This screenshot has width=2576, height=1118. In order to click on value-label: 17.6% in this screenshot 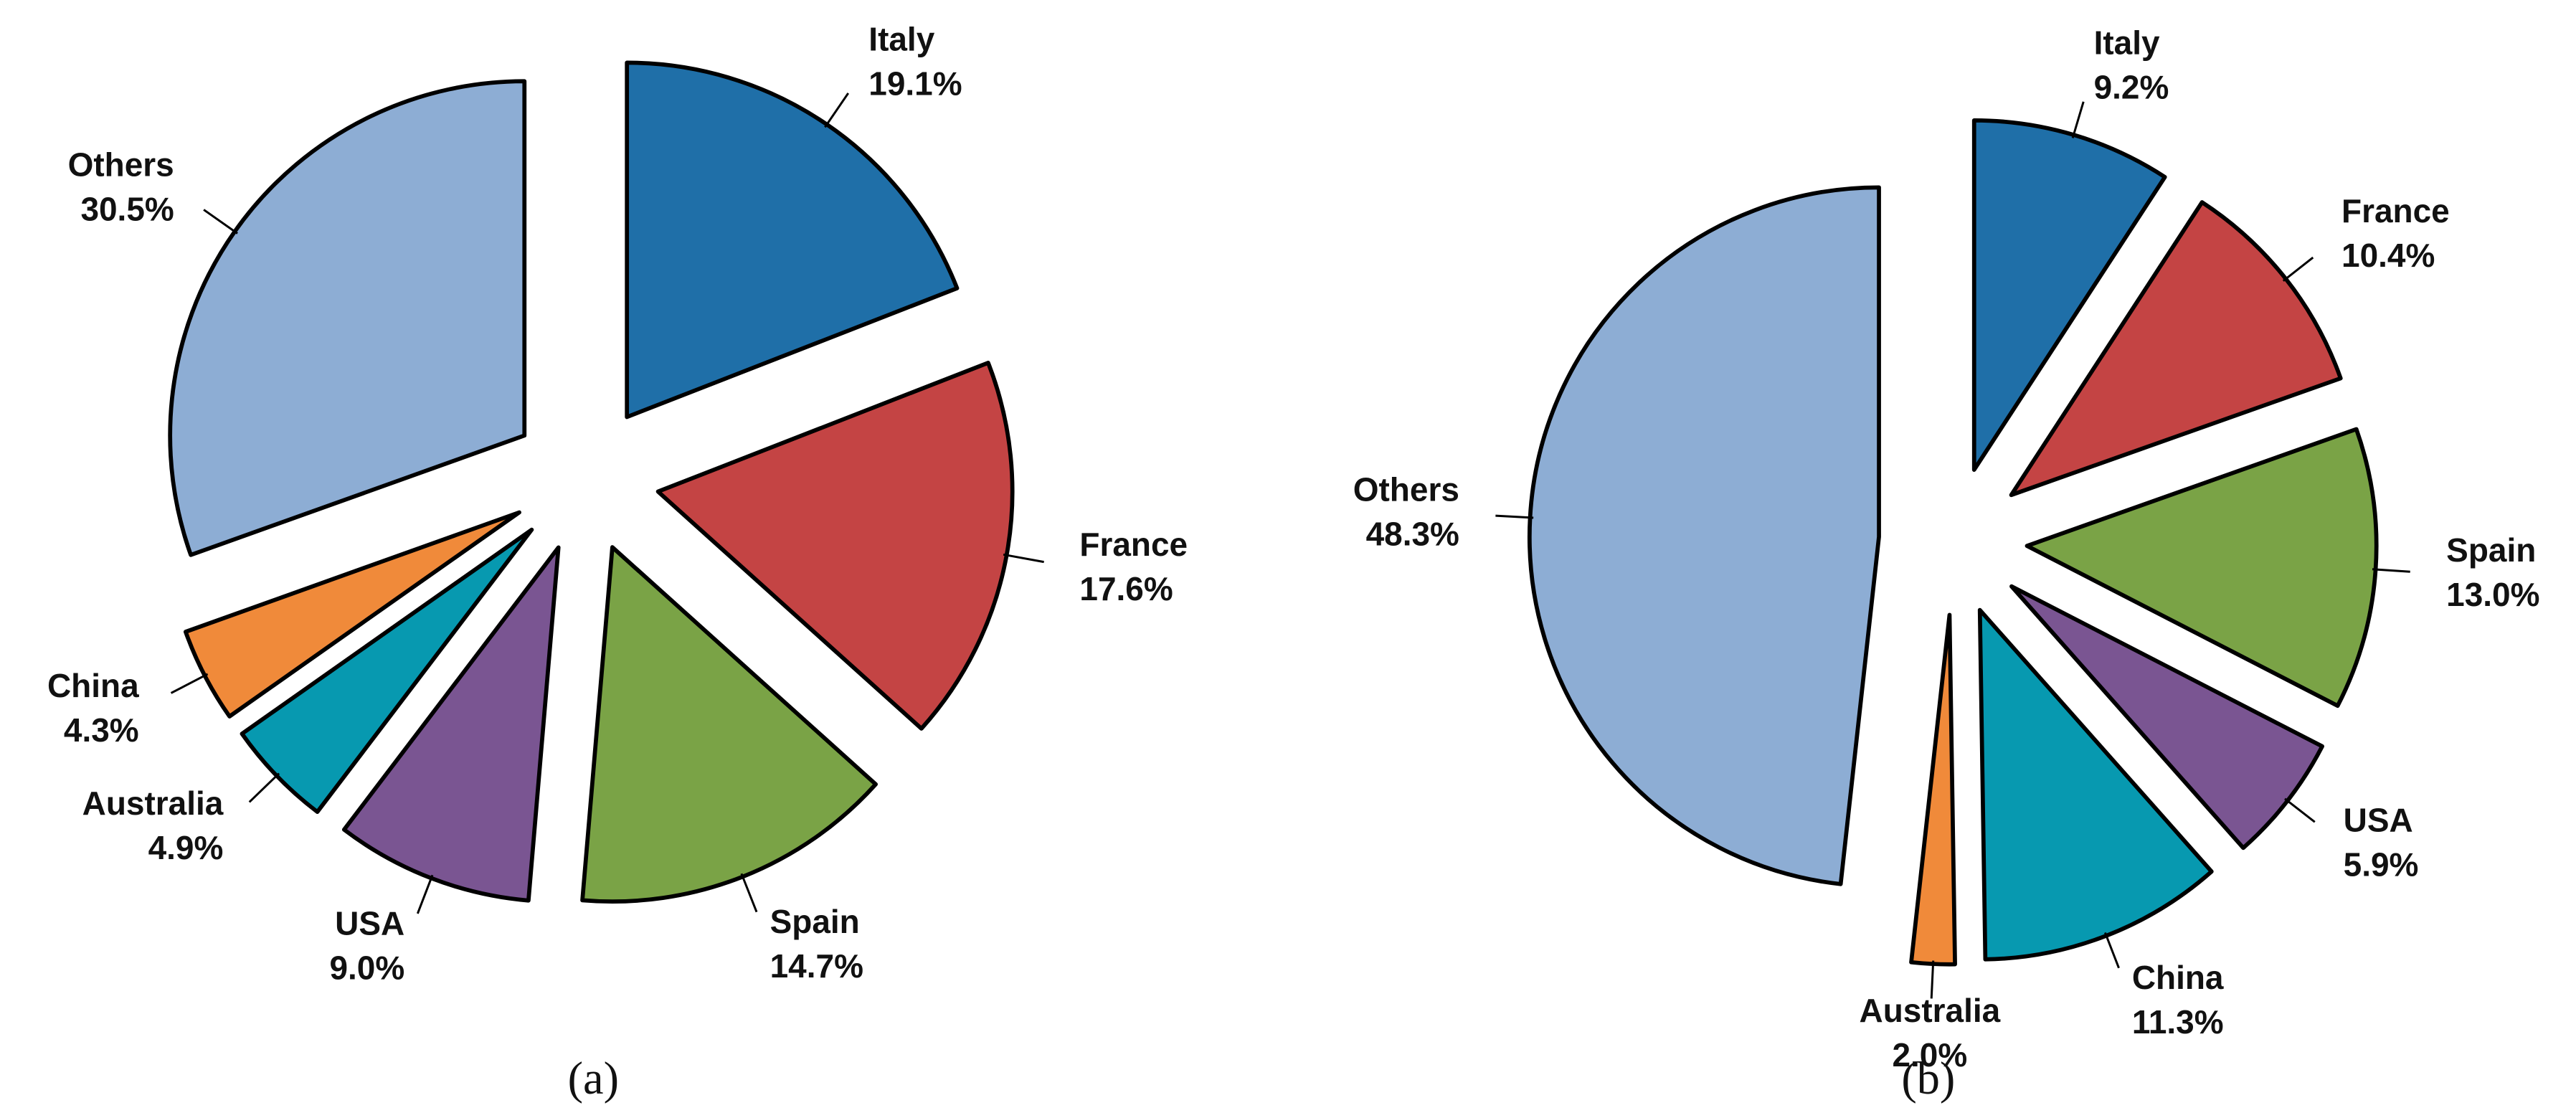, I will do `click(1126, 589)`.